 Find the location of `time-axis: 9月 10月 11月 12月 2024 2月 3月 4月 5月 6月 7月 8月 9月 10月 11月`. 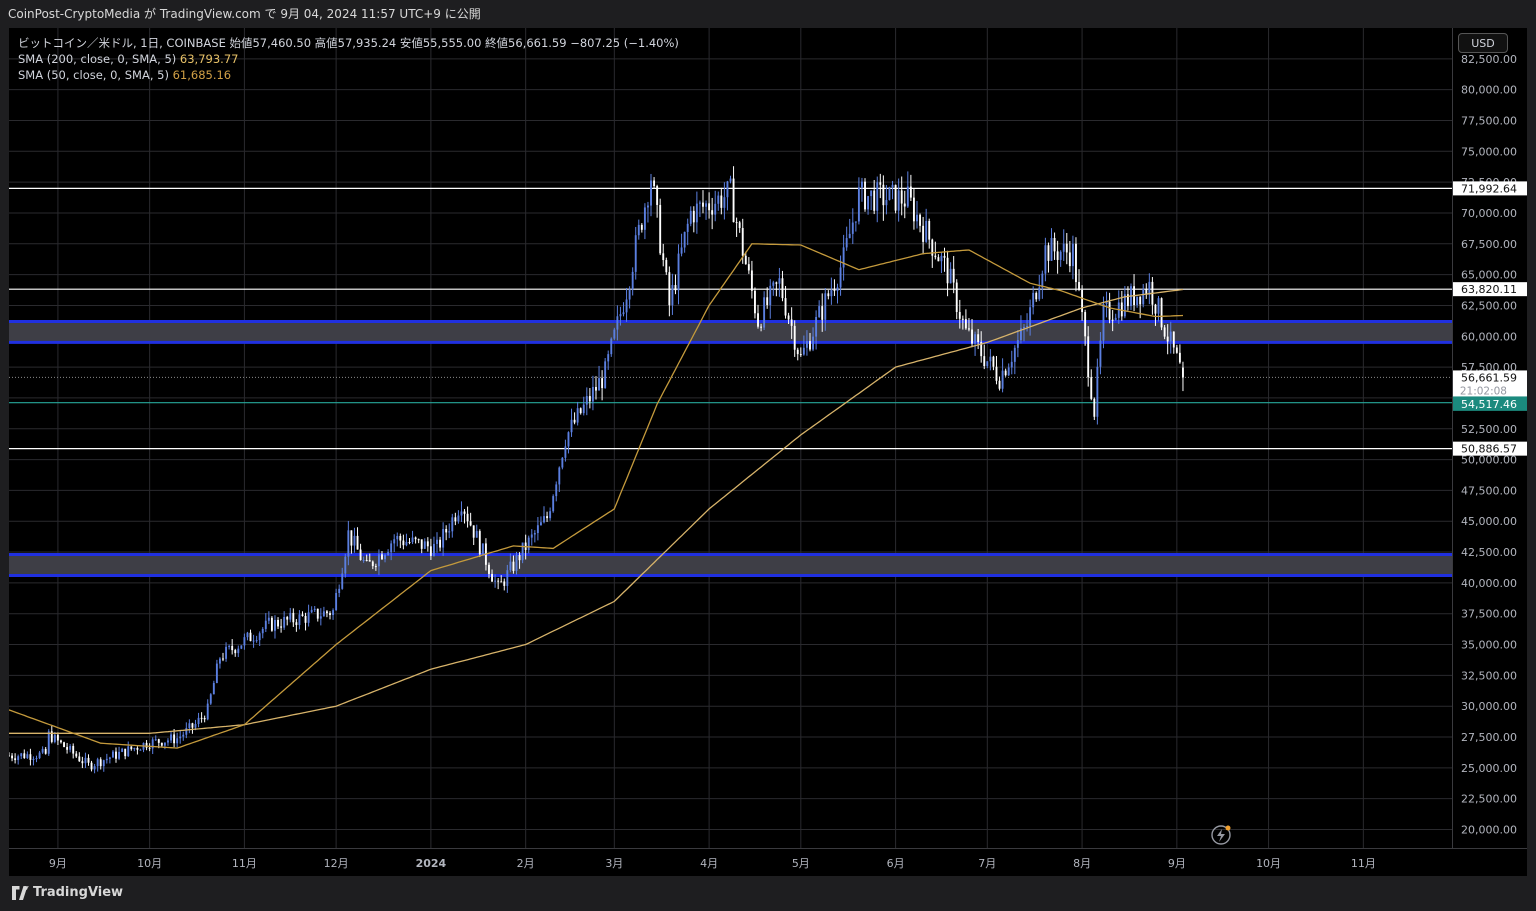

time-axis: 9月 10月 11月 12月 2024 2月 3月 4月 5月 6月 7月 8月 9月 10月 11月 is located at coordinates (712, 863).